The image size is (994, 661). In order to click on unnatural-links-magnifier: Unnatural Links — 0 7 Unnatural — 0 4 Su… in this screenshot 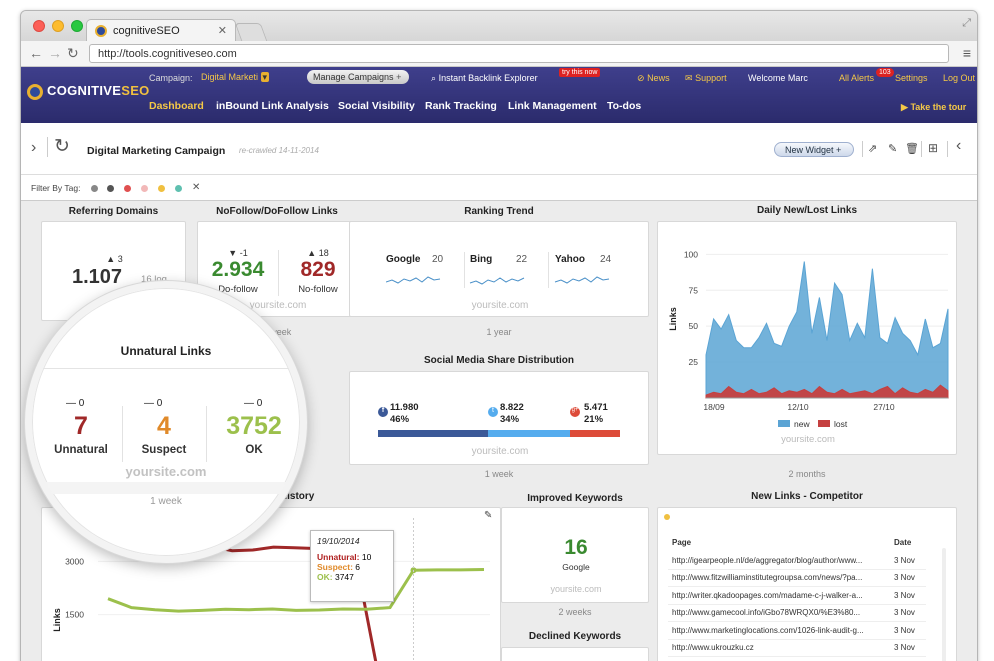, I will do `click(166, 422)`.